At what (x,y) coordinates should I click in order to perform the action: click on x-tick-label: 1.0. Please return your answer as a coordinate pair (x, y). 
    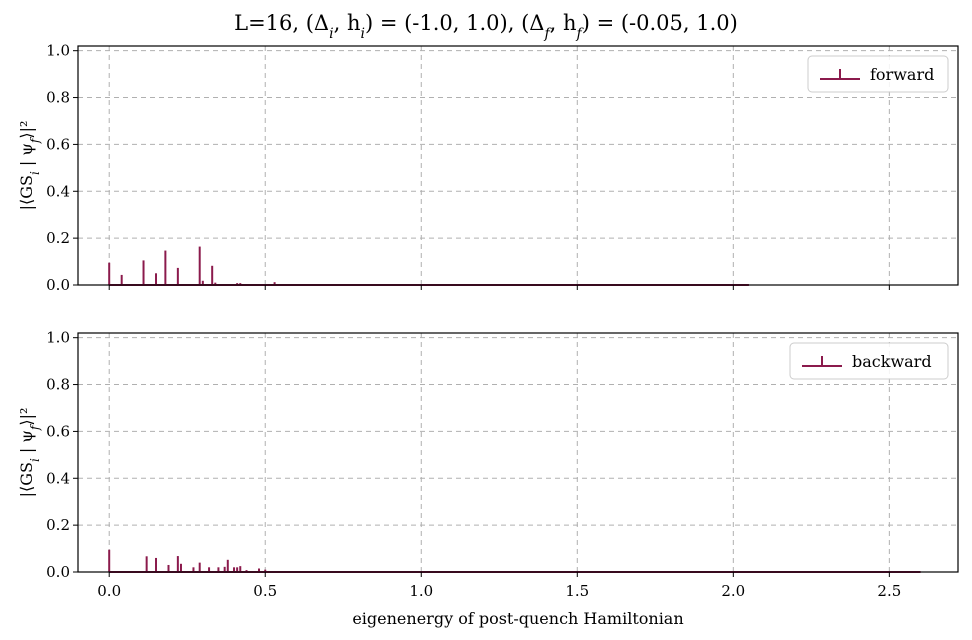
    Looking at the image, I should click on (421, 591).